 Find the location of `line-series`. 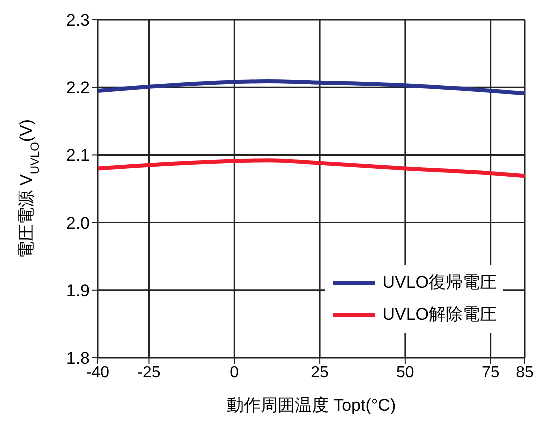

line-series is located at coordinates (311, 168).